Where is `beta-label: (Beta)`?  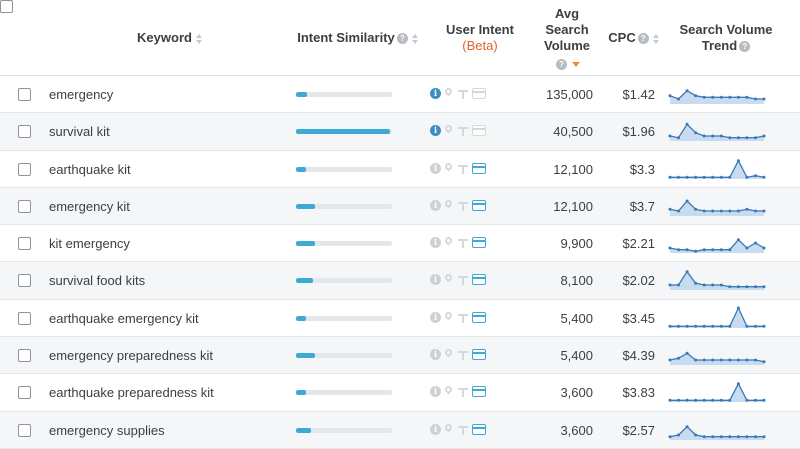
beta-label: (Beta) is located at coordinates (480, 45).